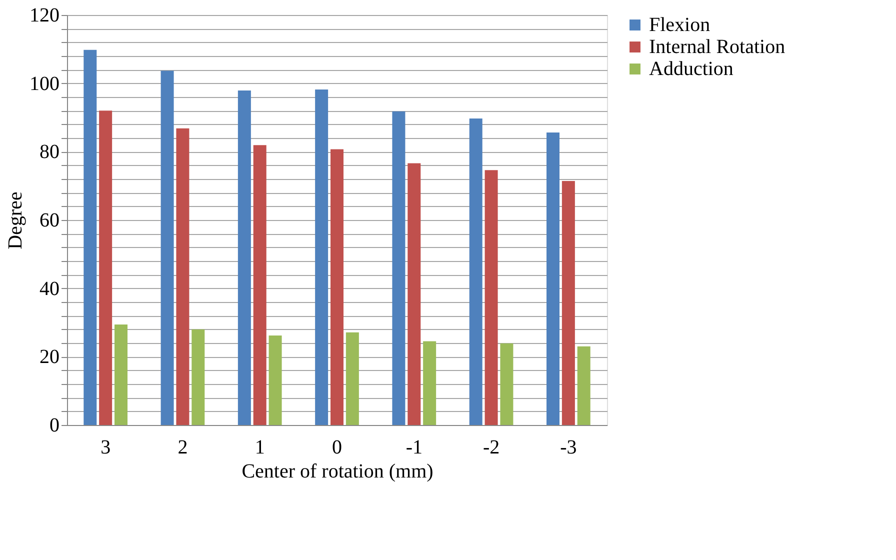  I want to click on legend-label: Flexion, so click(679, 25).